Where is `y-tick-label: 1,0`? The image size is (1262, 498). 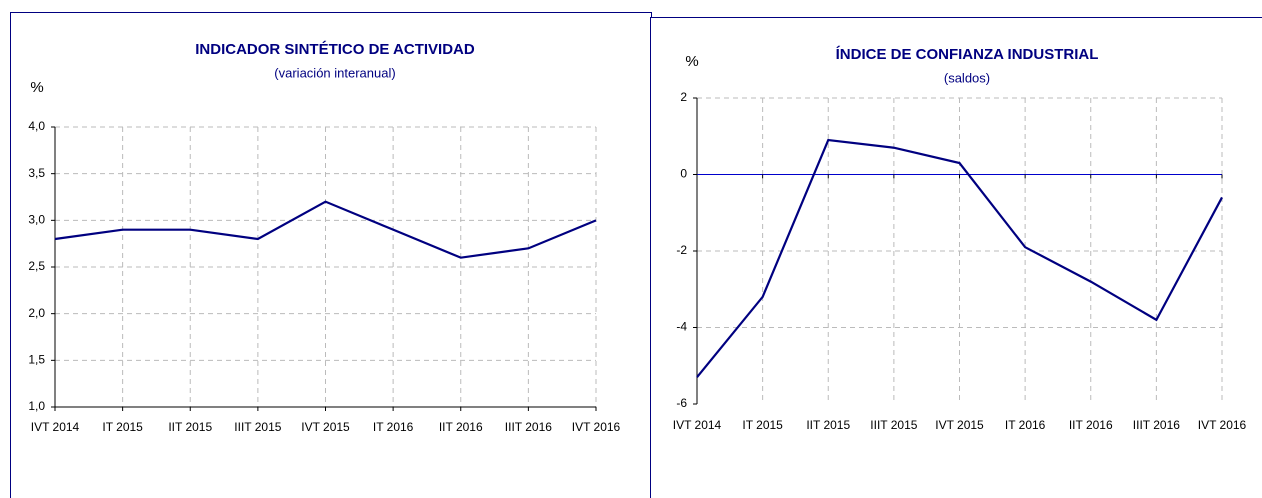
y-tick-label: 1,0 is located at coordinates (36, 406).